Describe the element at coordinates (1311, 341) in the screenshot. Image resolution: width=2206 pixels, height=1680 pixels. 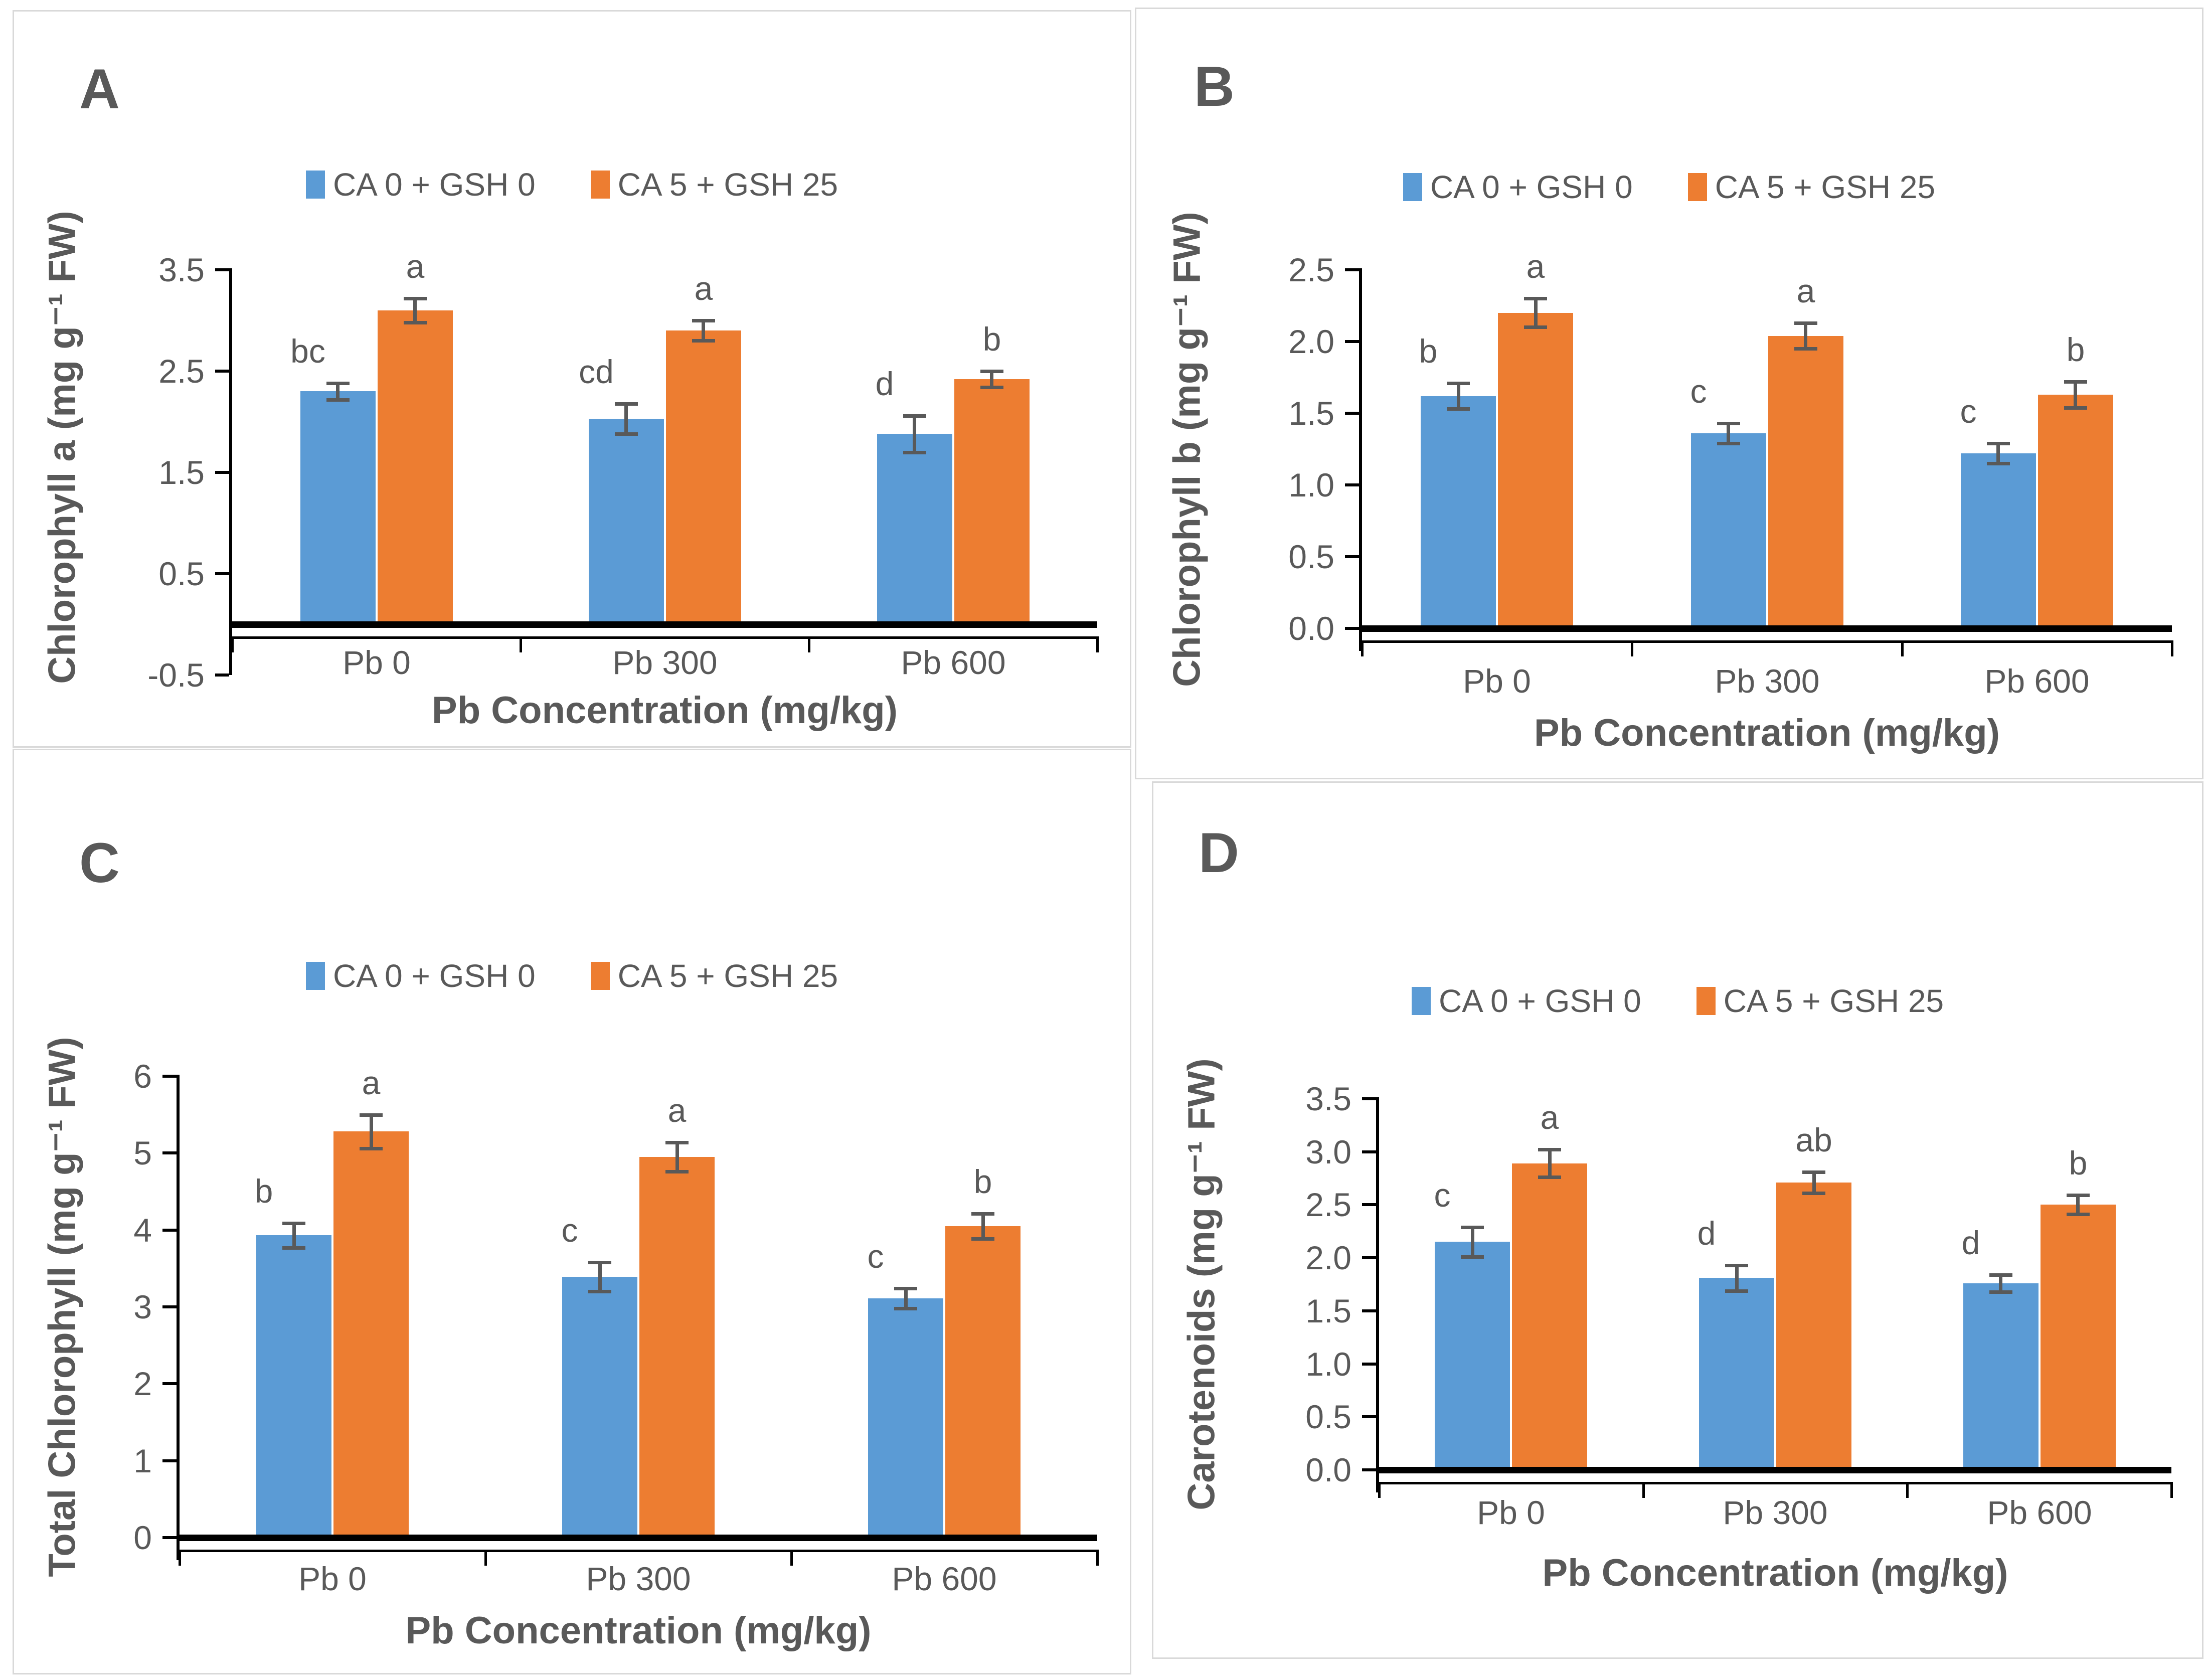
I see `y-tick-label: 2.0` at that location.